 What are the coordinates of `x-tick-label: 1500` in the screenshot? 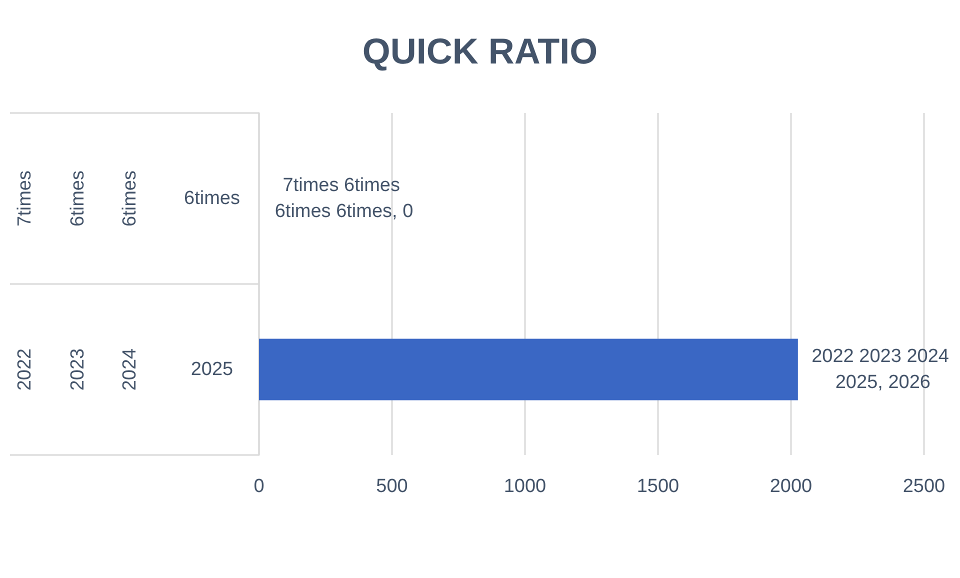 It's located at (658, 486).